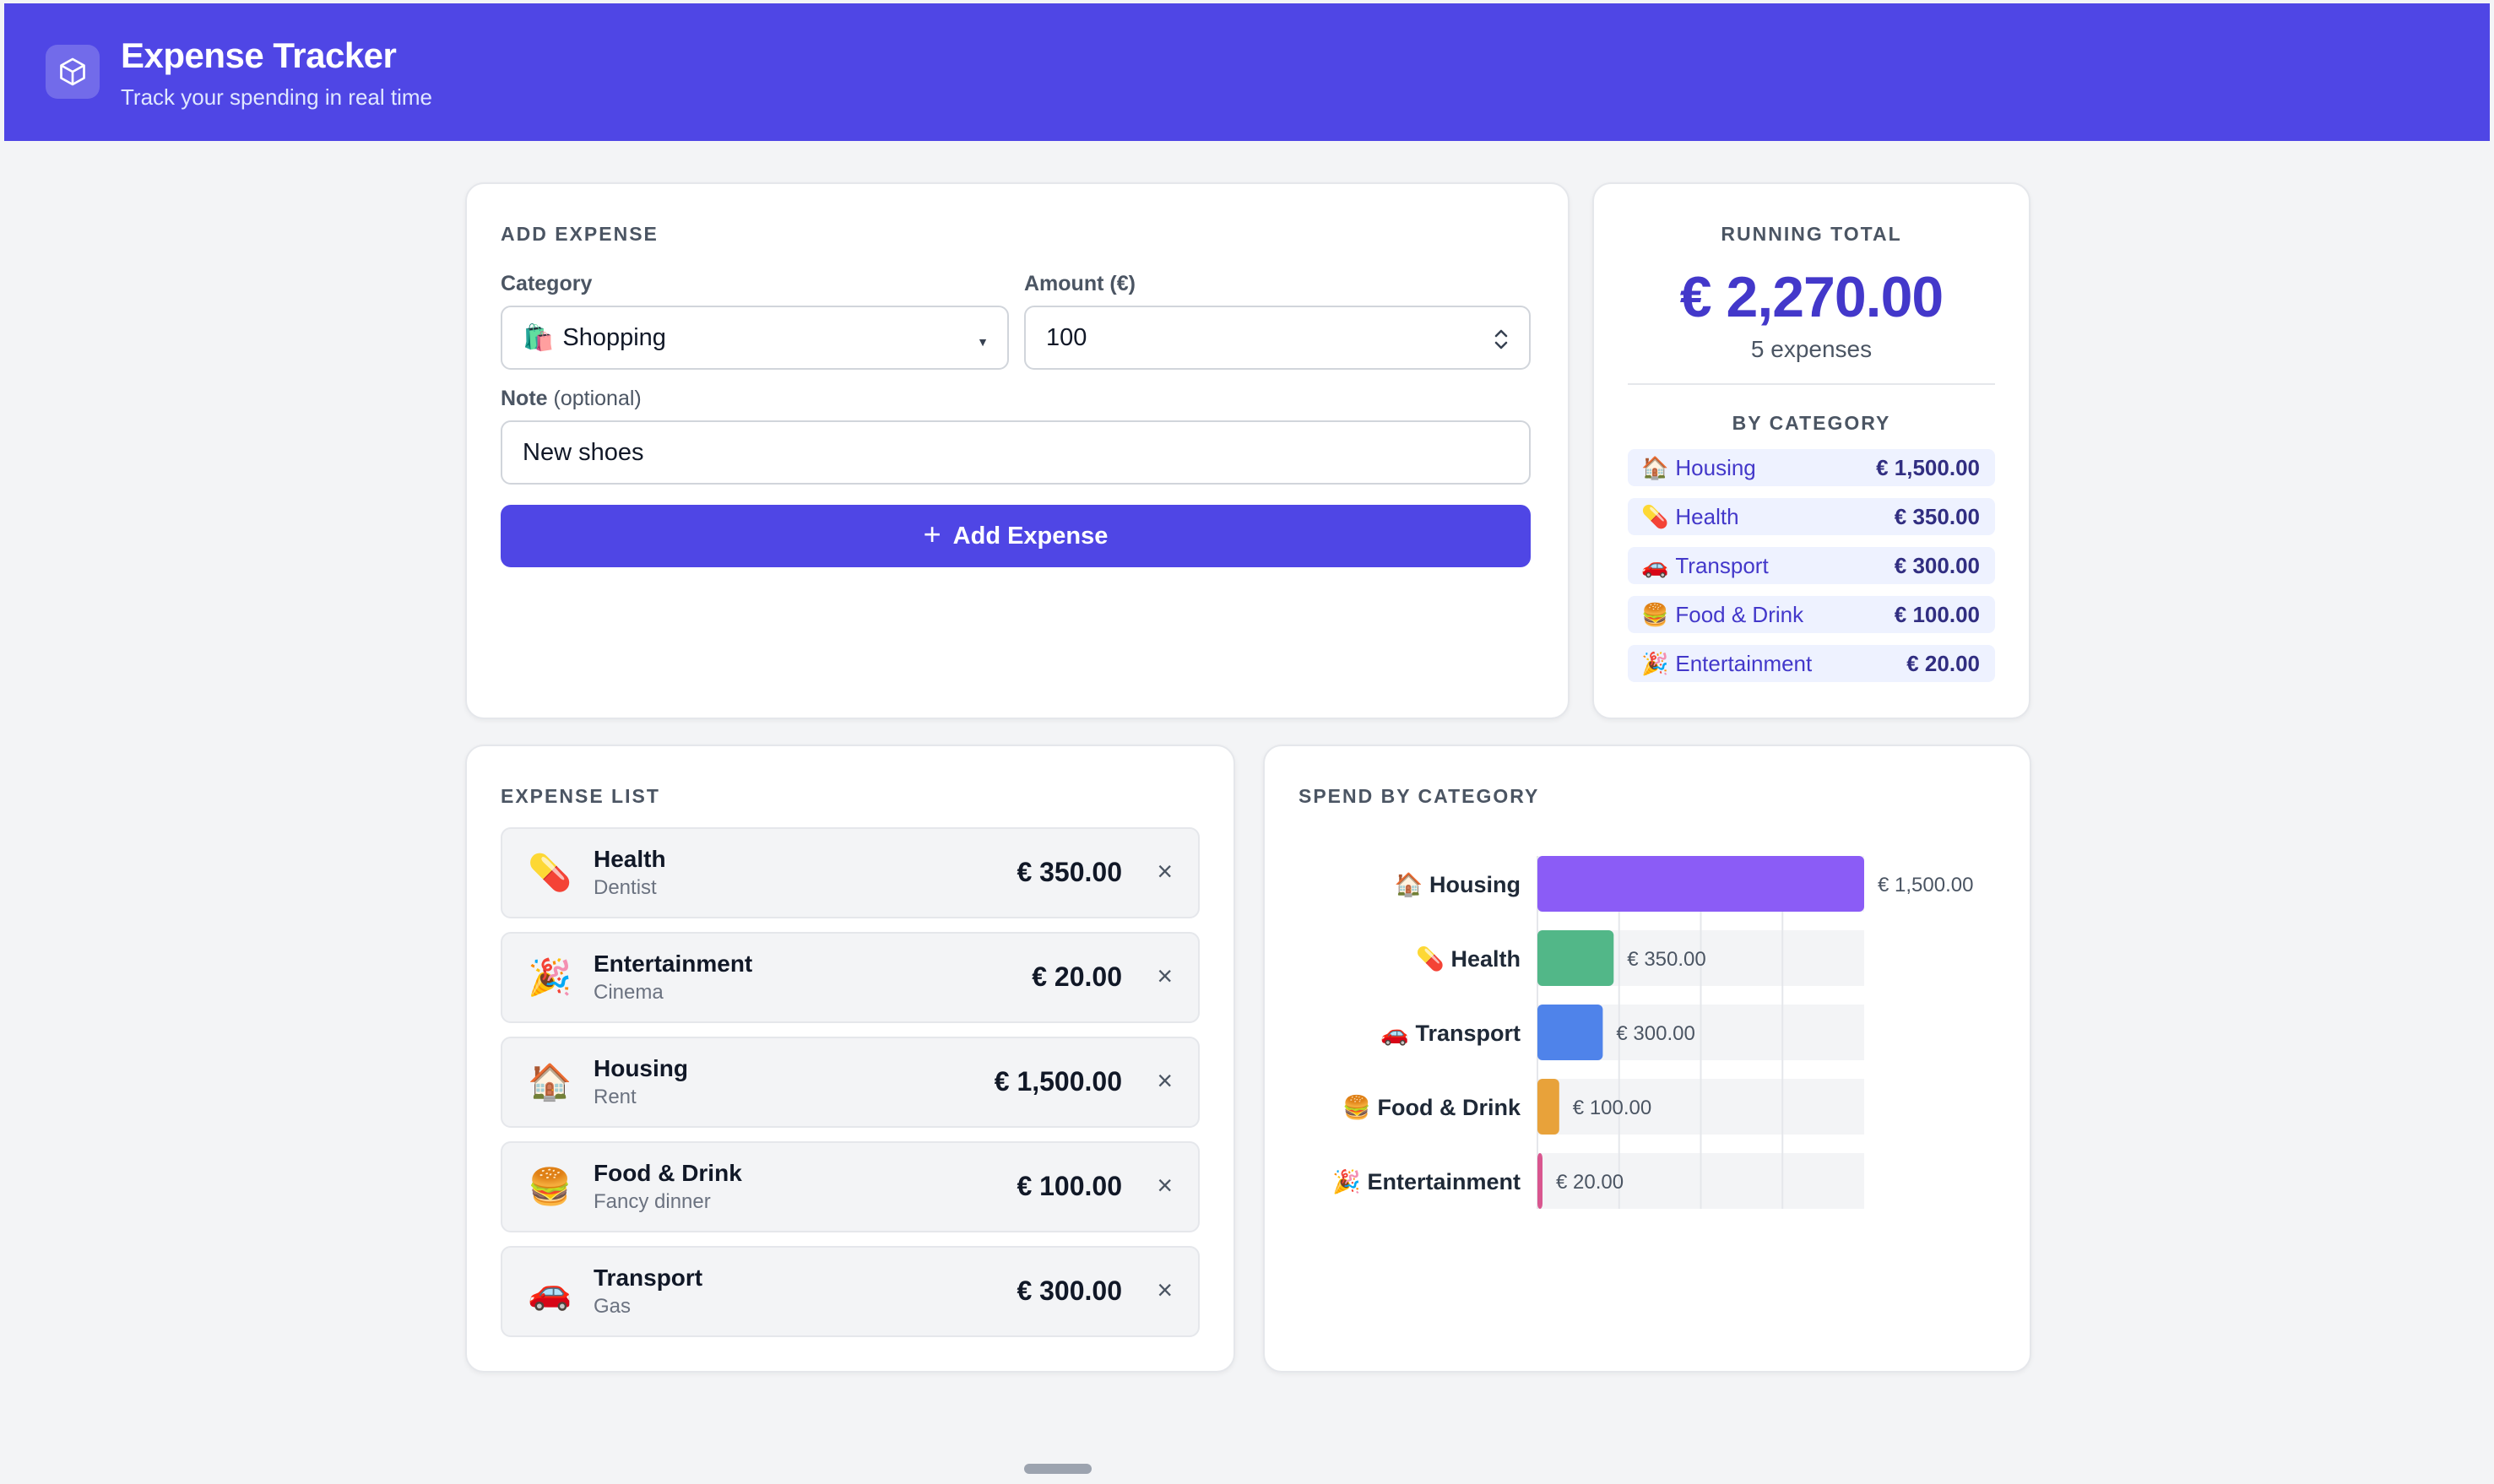 The width and height of the screenshot is (2494, 1484). What do you see at coordinates (1811, 565) in the screenshot?
I see `category-total-row: 🚗 Transport € 300.00` at bounding box center [1811, 565].